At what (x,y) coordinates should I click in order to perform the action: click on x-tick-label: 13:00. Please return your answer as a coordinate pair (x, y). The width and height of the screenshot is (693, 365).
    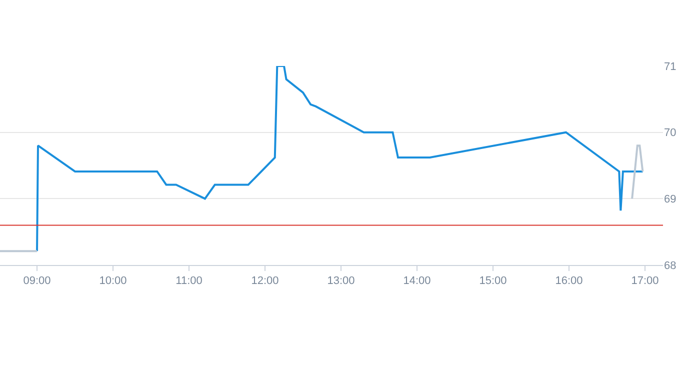
    Looking at the image, I should click on (341, 281).